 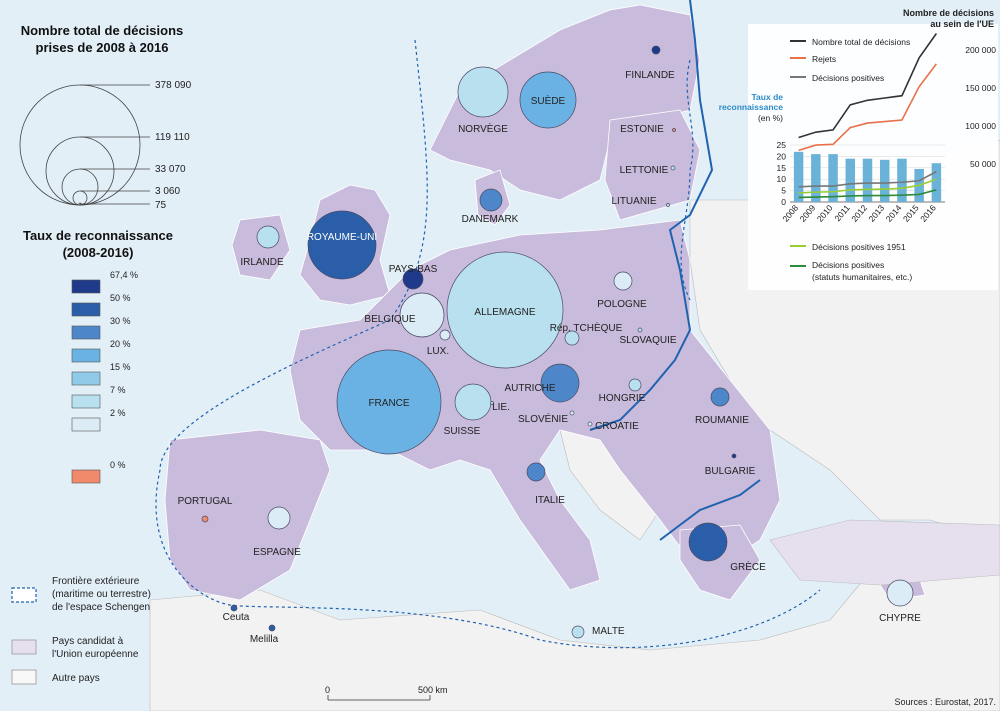 What do you see at coordinates (505, 310) in the screenshot?
I see `bubble-allemagne` at bounding box center [505, 310].